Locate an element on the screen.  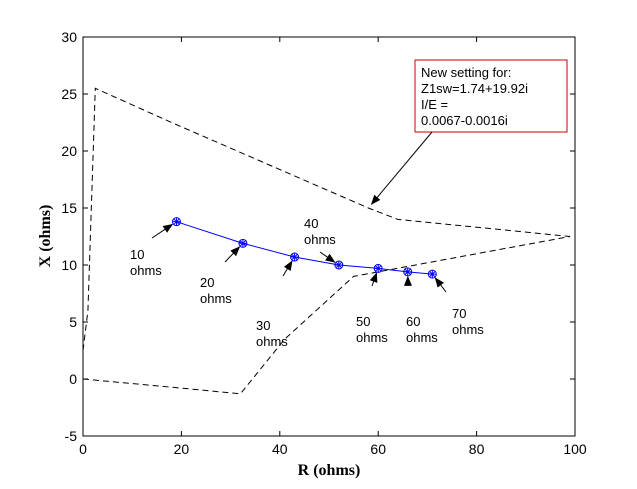
point-annotation: 40 ohms is located at coordinates (320, 239).